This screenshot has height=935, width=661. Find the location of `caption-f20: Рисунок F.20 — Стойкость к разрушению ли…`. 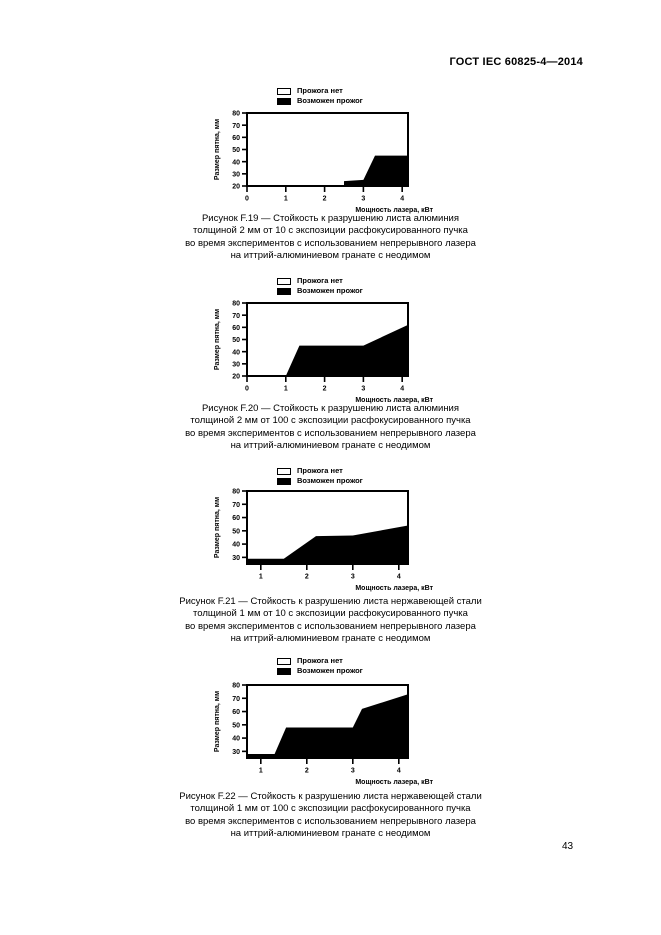

caption-f20: Рисунок F.20 — Стойкость к разрушению ли… is located at coordinates (330, 428).